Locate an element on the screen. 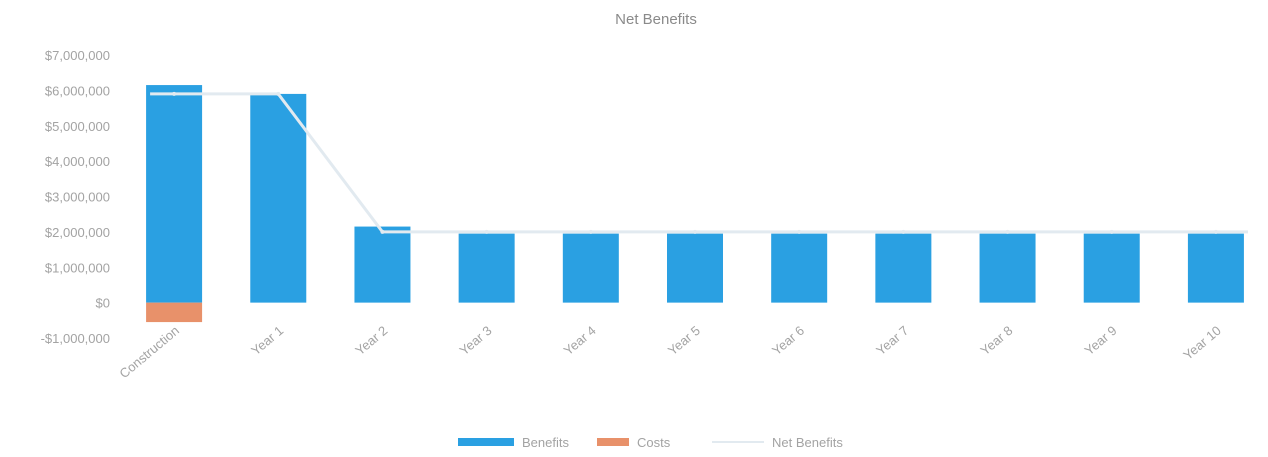 The image size is (1268, 457). y-tick-label: $5,000,000 is located at coordinates (77, 126).